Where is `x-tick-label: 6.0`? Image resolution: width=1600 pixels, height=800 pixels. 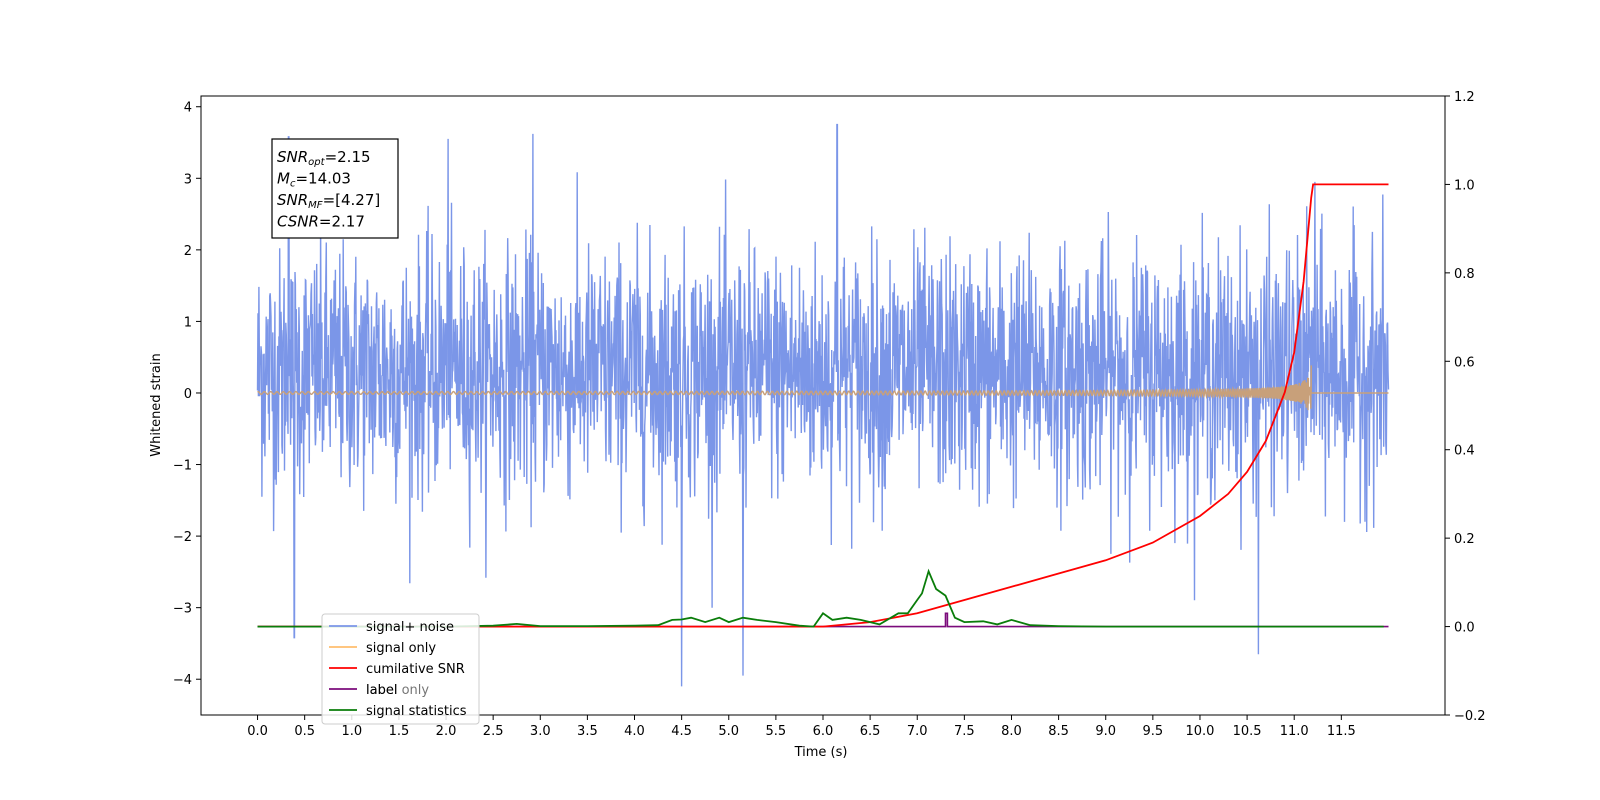
x-tick-label: 6.0 is located at coordinates (823, 731).